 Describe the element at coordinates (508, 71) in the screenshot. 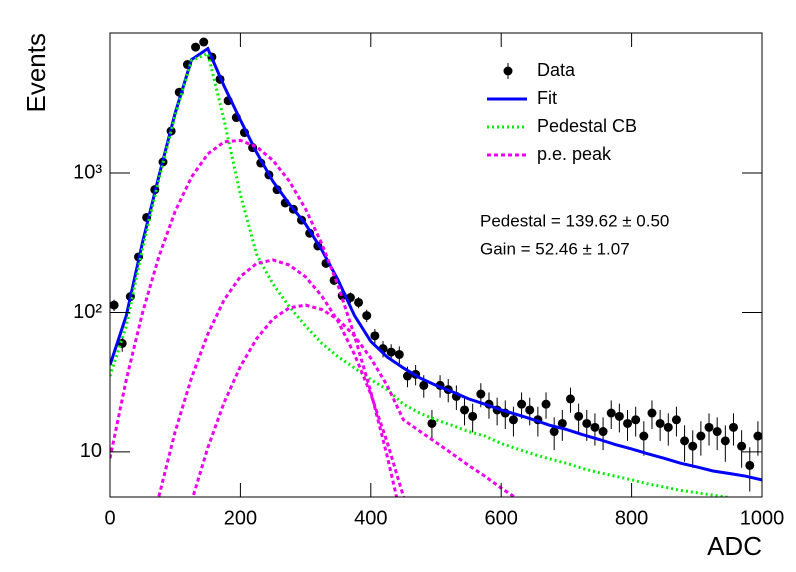

I see `legend-symbol` at that location.